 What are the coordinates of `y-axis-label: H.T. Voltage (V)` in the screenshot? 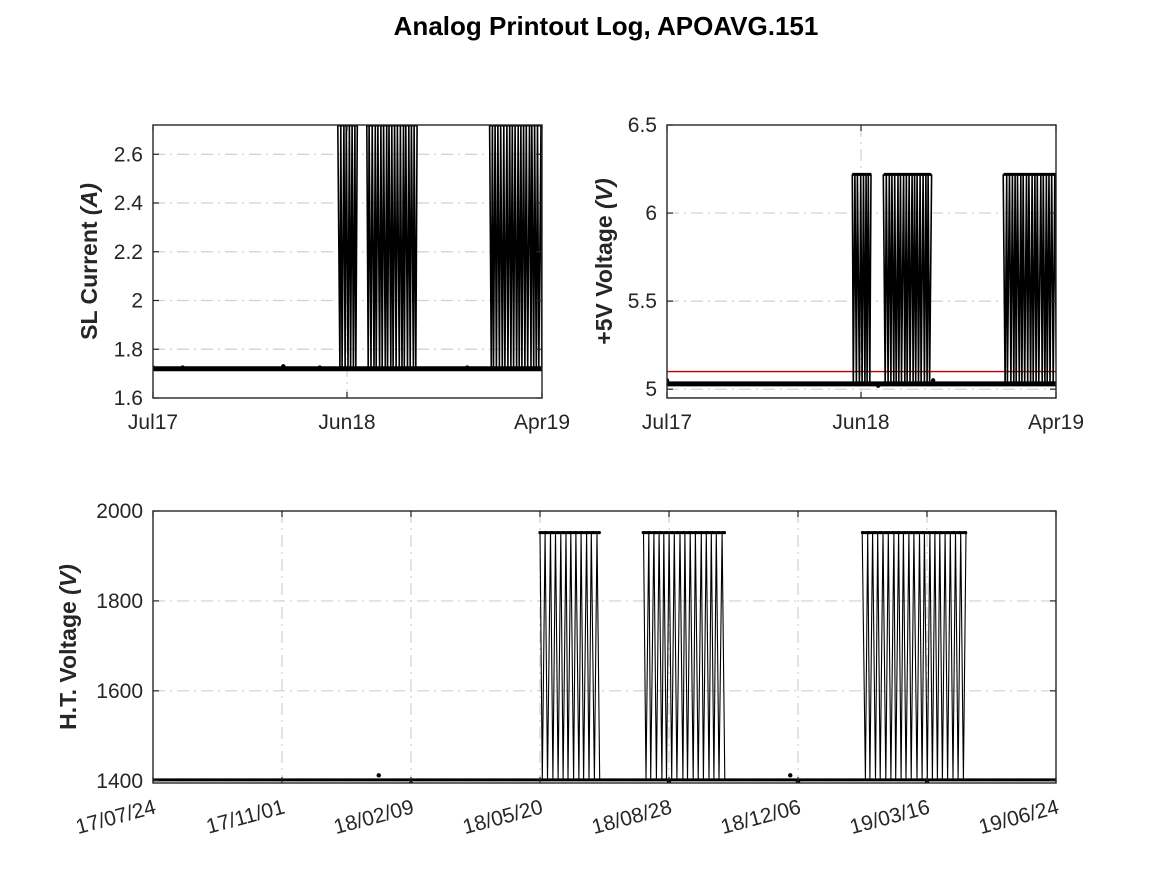 It's located at (68, 647).